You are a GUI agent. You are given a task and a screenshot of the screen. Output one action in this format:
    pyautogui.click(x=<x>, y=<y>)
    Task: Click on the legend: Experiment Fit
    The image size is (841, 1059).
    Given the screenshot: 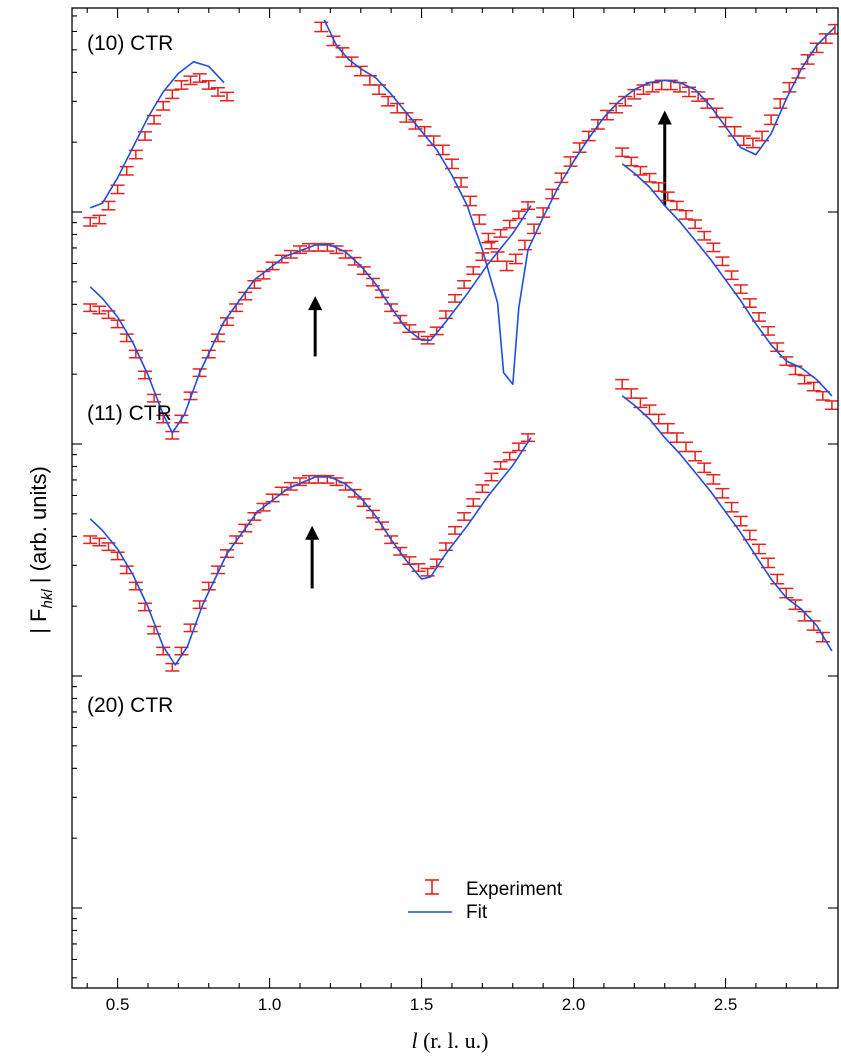 What is the action you would take?
    pyautogui.click(x=485, y=901)
    